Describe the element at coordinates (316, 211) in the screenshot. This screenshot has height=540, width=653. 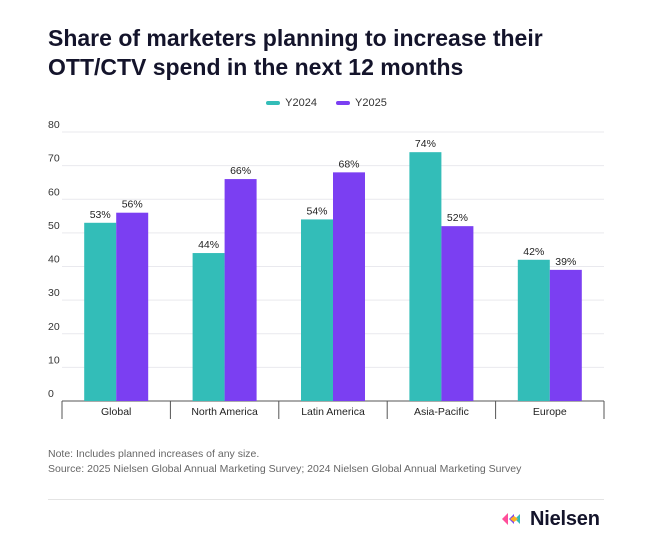
I see `data-label-y2024-2: 54%` at that location.